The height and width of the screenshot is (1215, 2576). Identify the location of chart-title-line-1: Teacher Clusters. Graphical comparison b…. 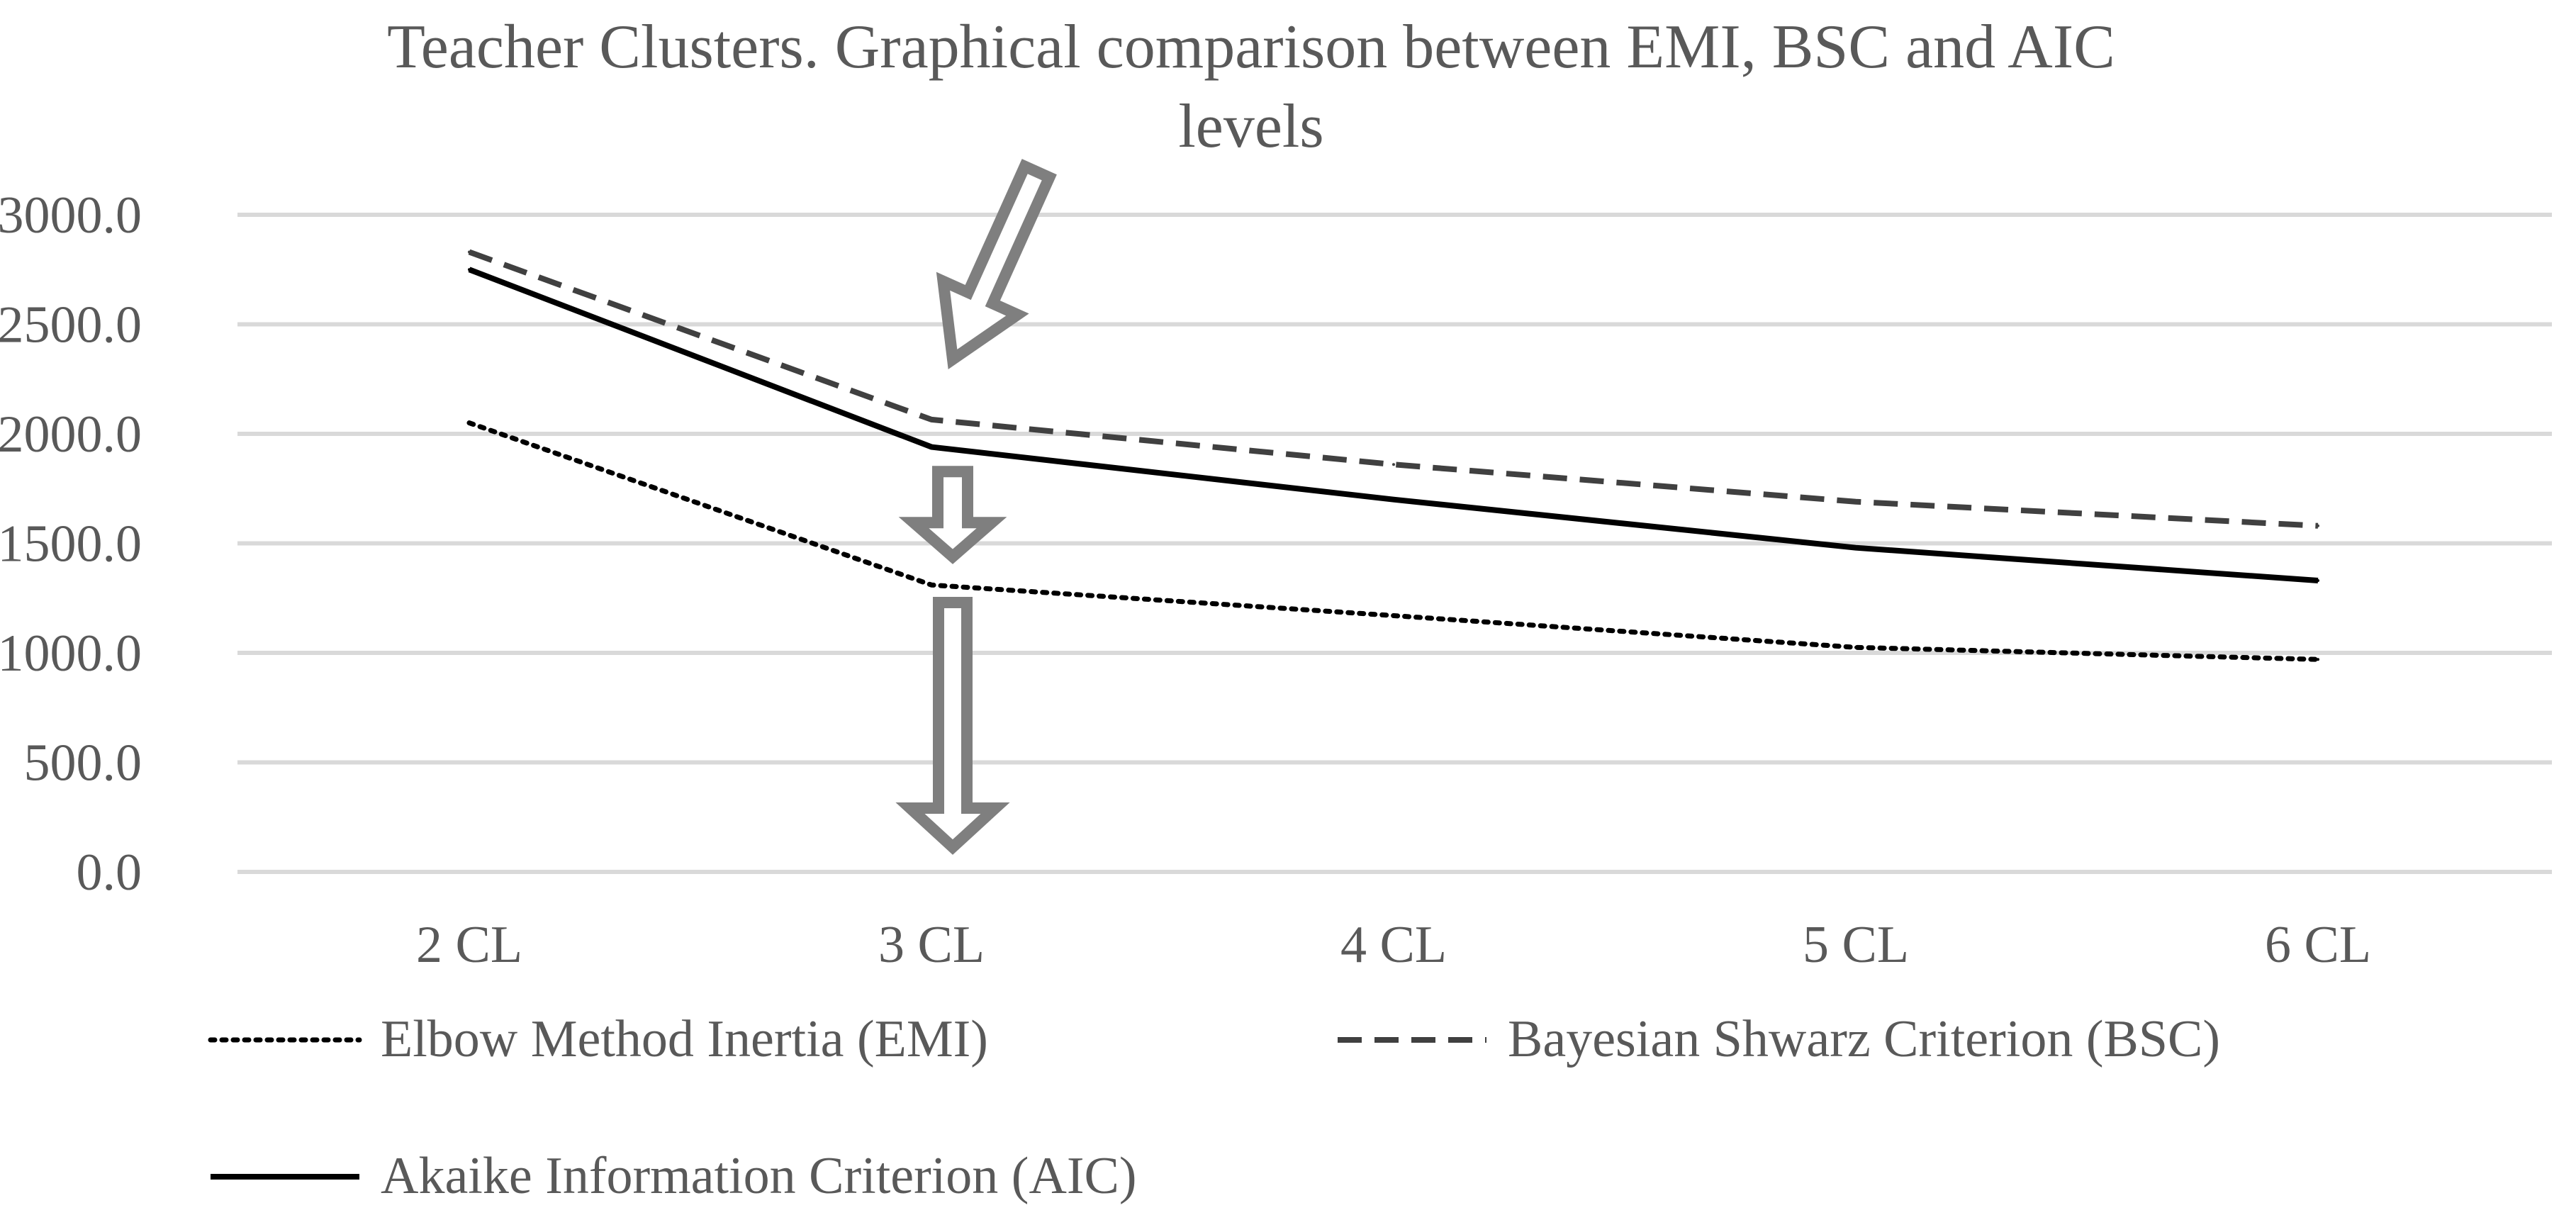
(1251, 47).